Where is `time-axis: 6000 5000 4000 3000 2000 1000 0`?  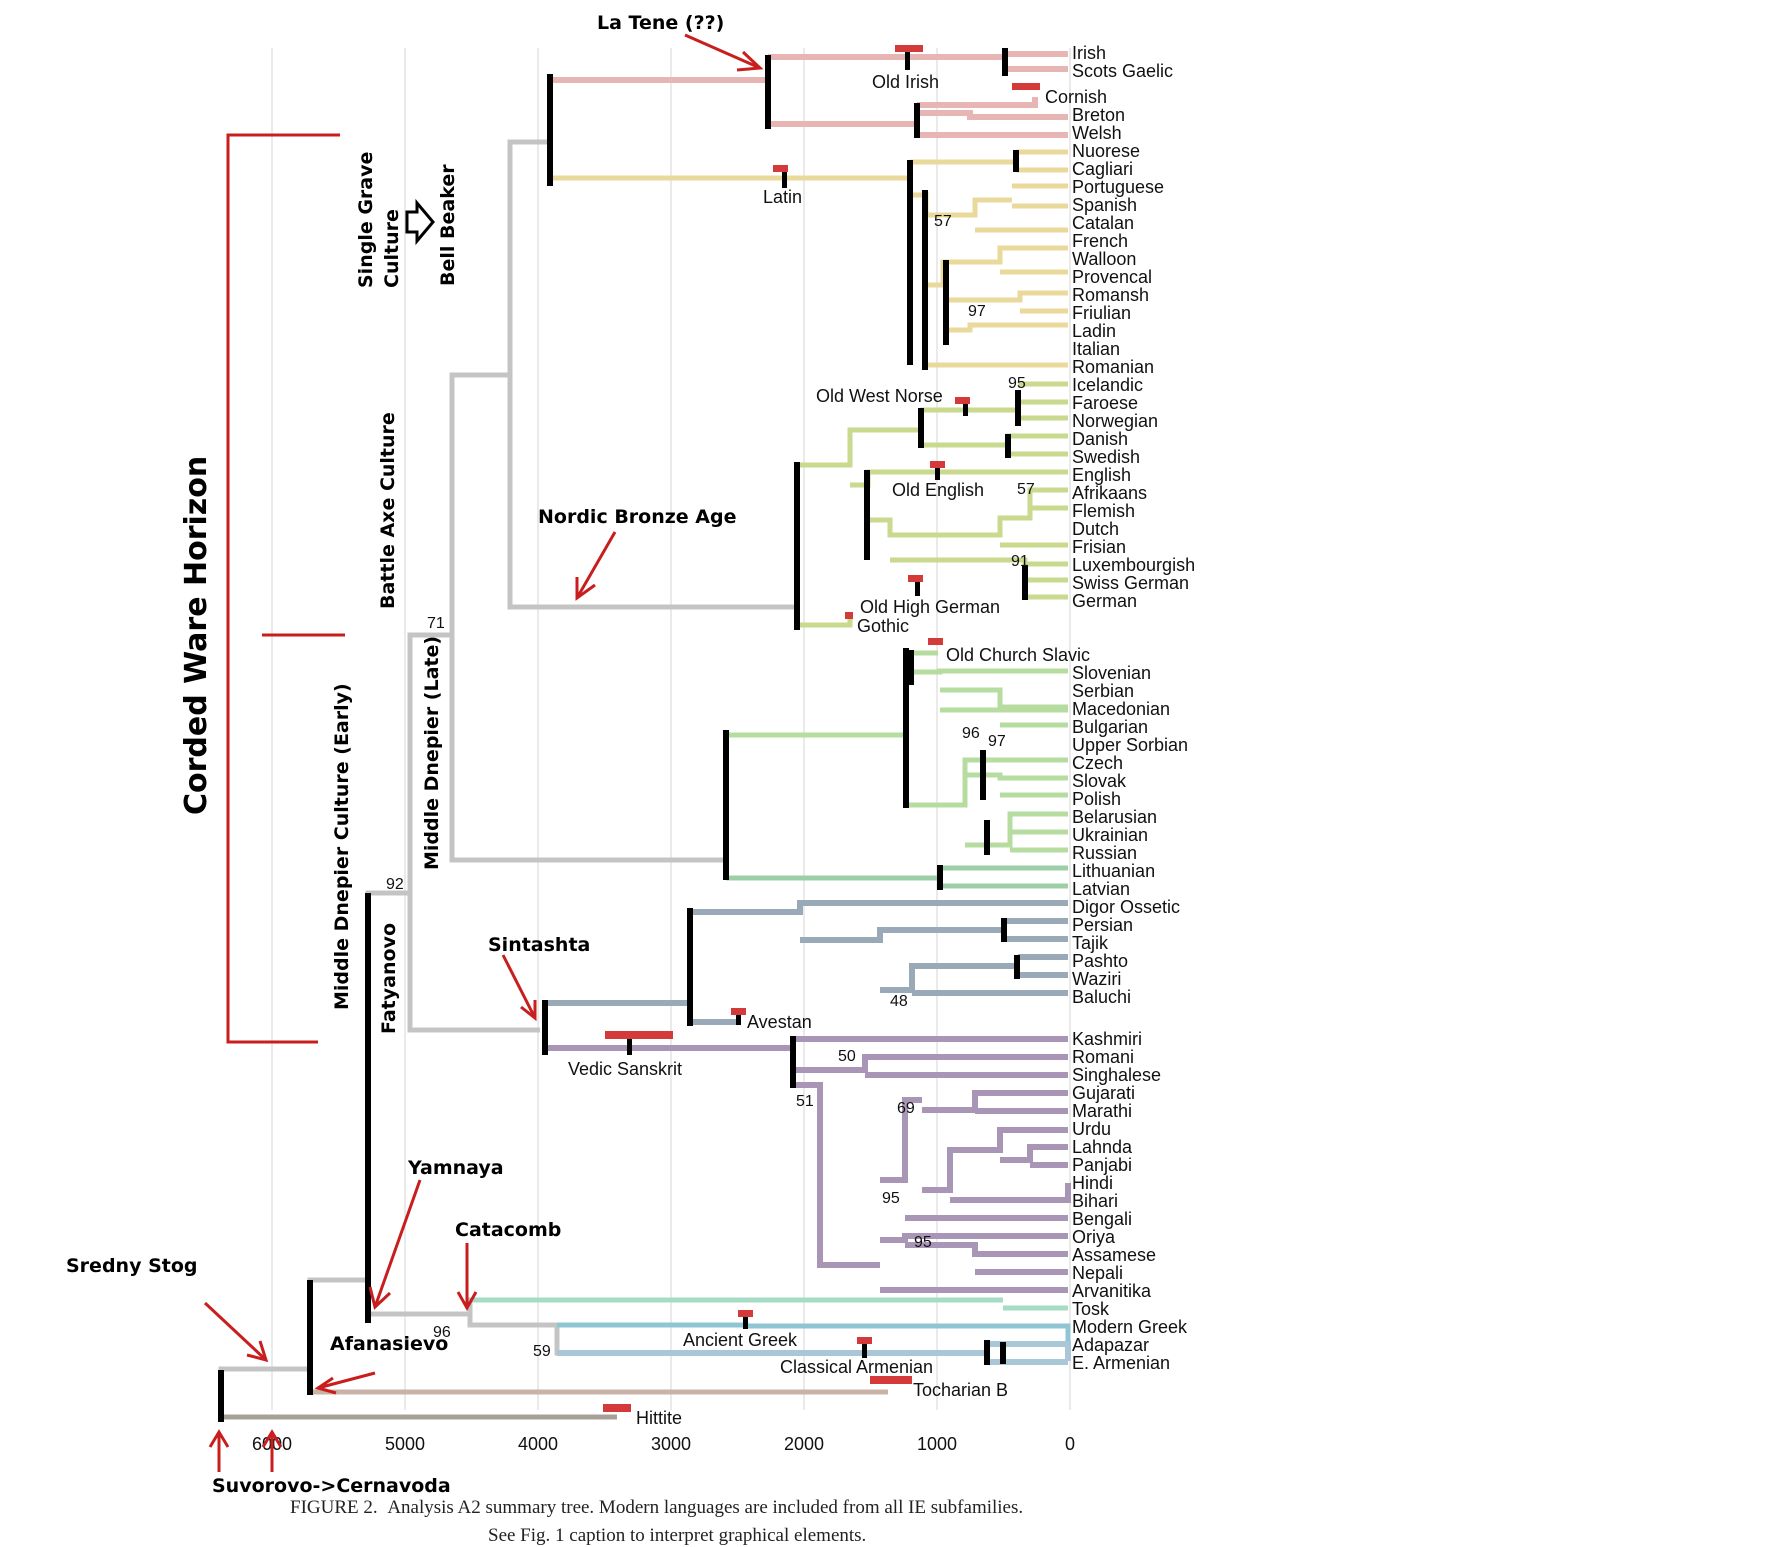
time-axis: 6000 5000 4000 3000 2000 1000 0 is located at coordinates (663, 1444).